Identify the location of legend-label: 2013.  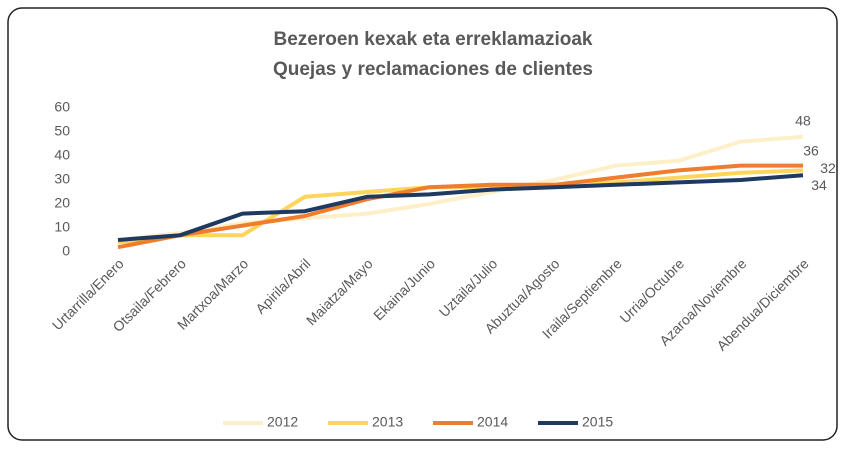
(387, 422).